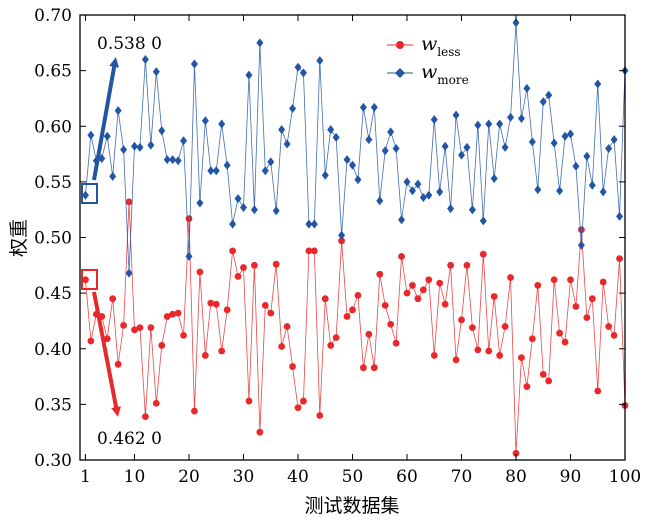 Image resolution: width=645 pixels, height=525 pixels. I want to click on arrow-less, so click(106, 354).